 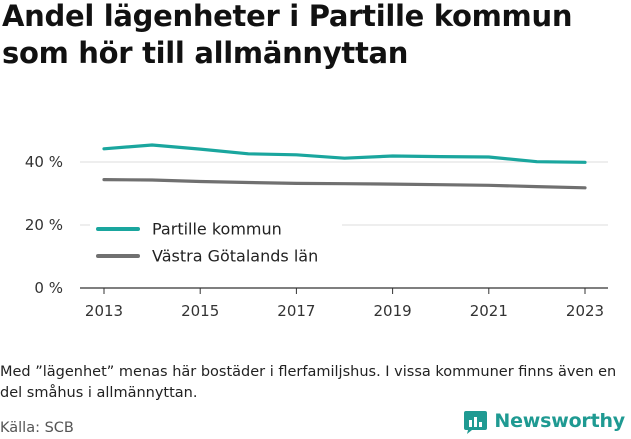 I want to click on y-tick-label: 0 %, so click(x=48, y=288).